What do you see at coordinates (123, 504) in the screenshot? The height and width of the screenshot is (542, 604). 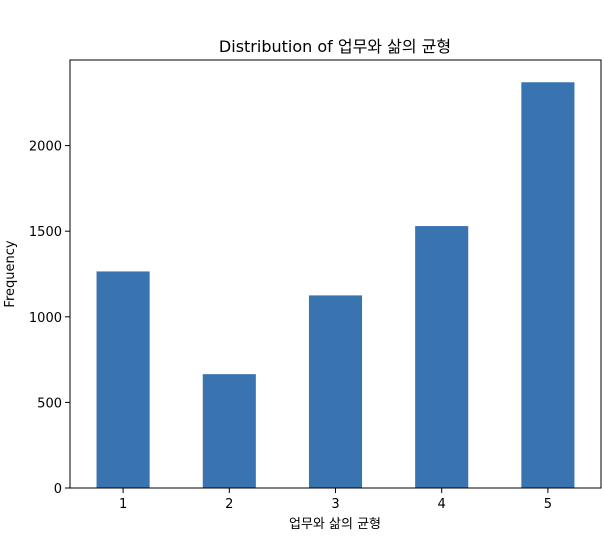 I see `x-tick-label-1: 1` at bounding box center [123, 504].